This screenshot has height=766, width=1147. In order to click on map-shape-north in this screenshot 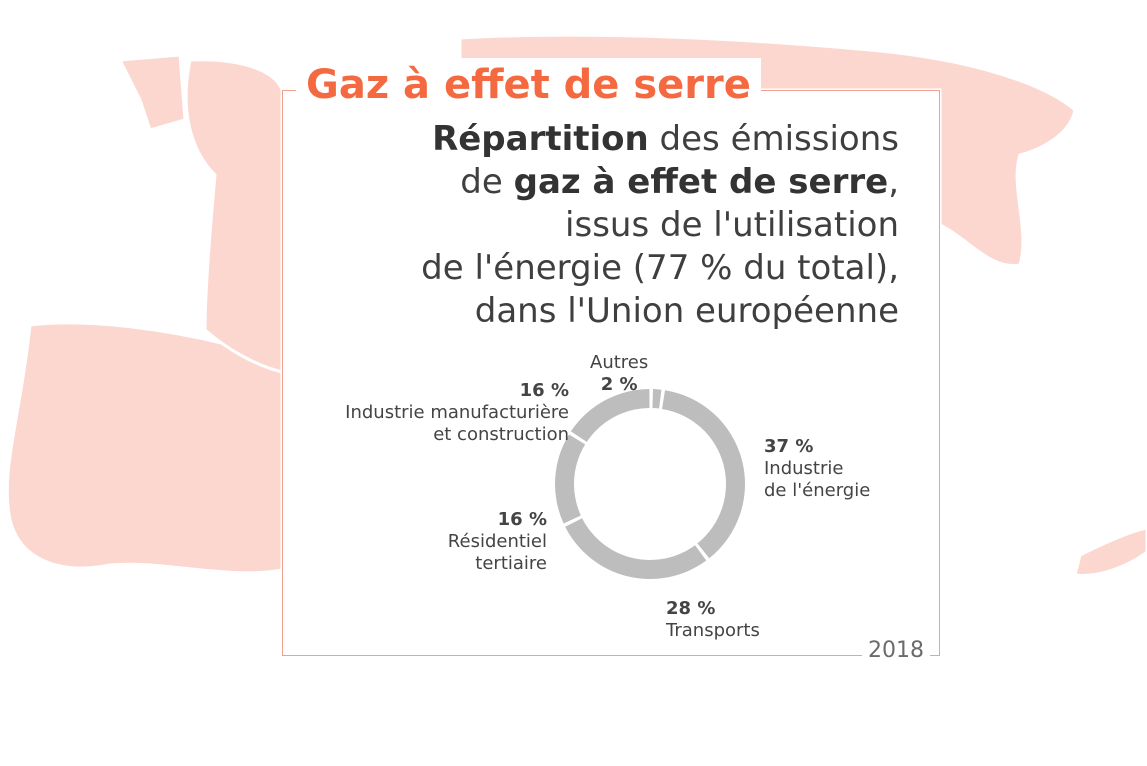, I will do `click(152, 92)`.